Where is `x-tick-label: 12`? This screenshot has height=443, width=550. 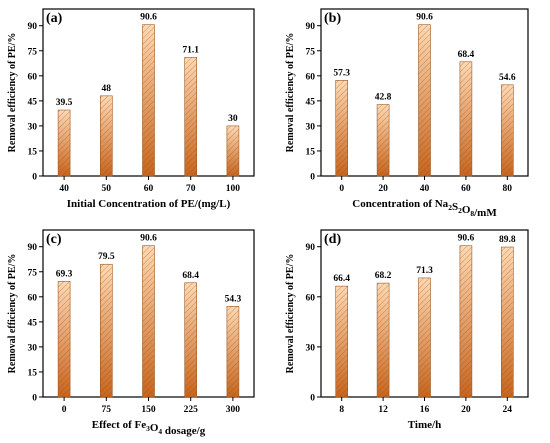 x-tick-label: 12 is located at coordinates (383, 410).